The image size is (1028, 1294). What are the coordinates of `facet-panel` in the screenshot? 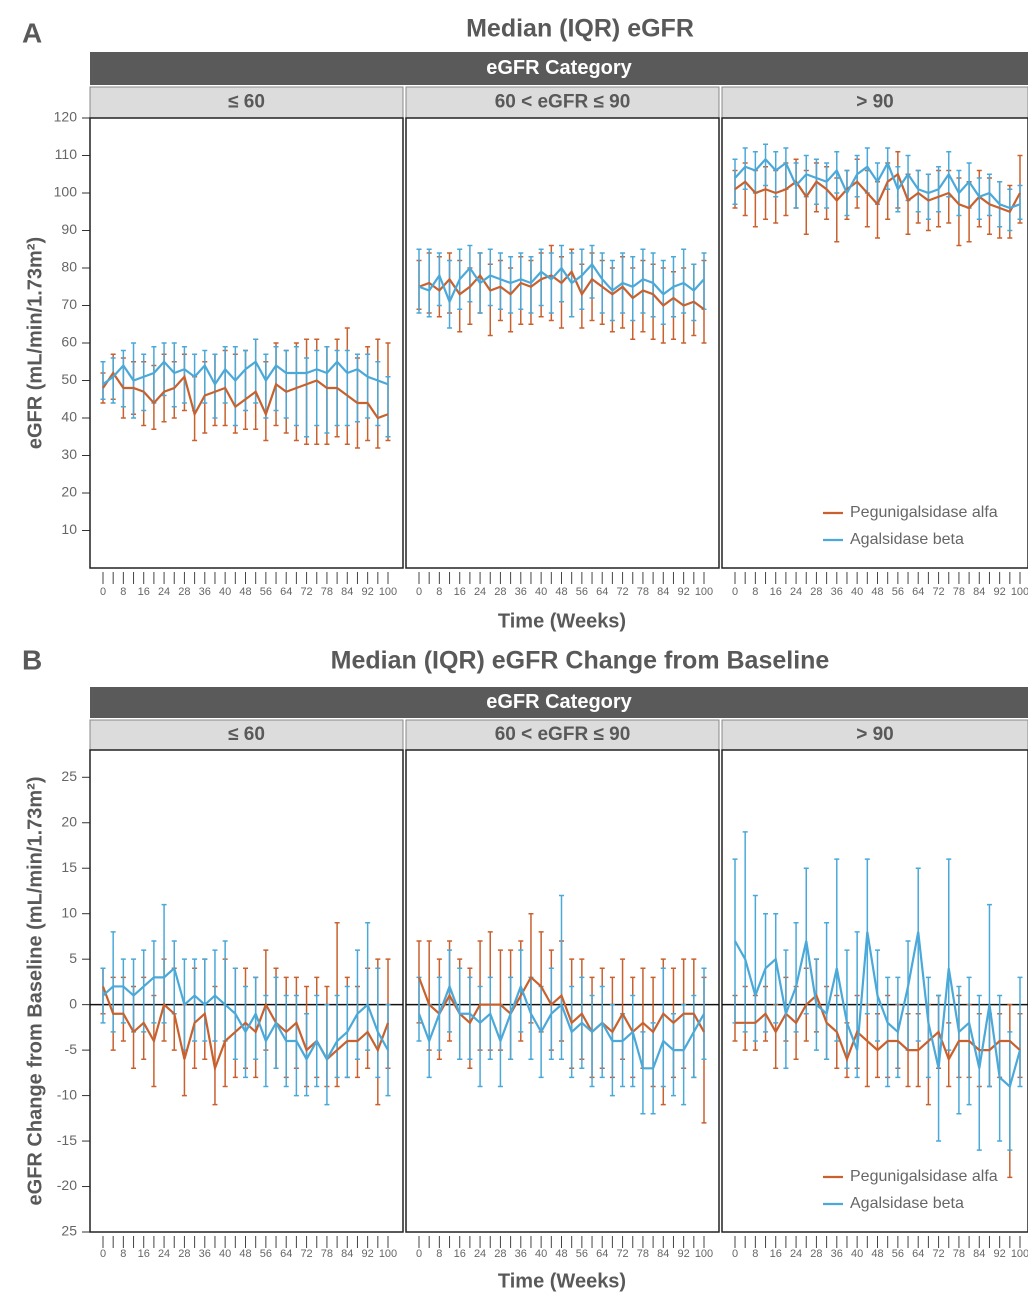 It's located at (562, 991).